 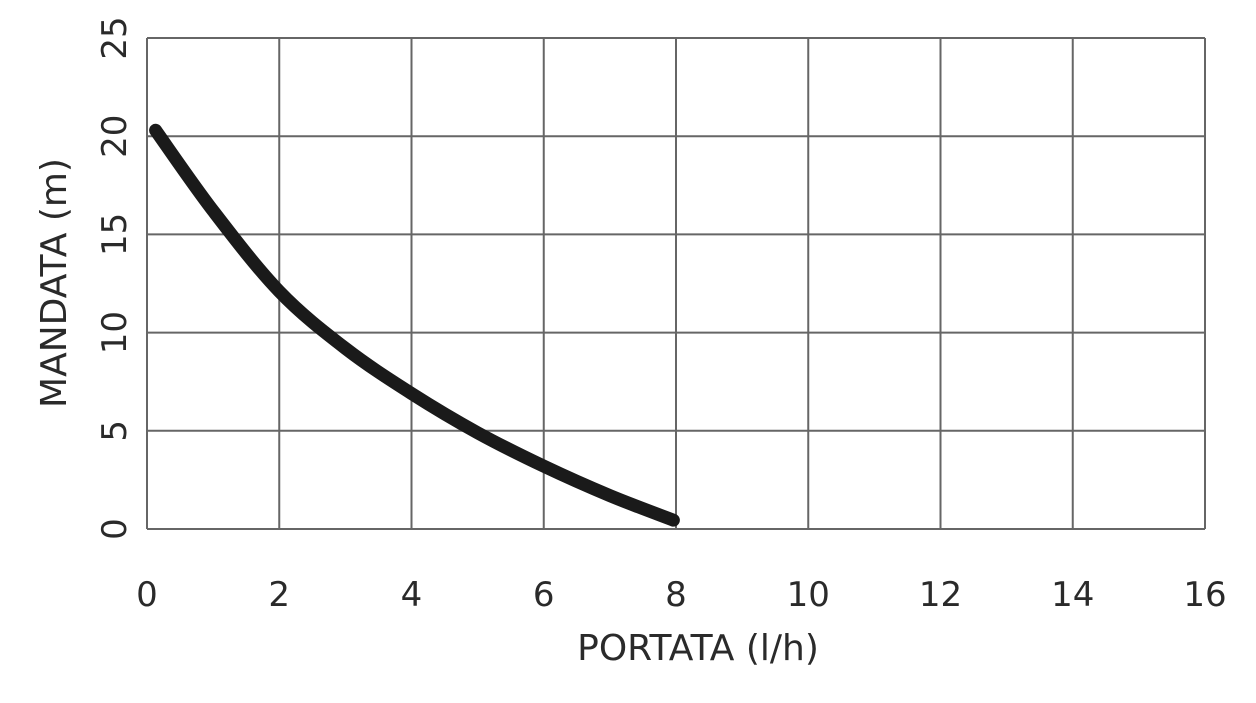 I want to click on x-tick-label: 10, so click(x=808, y=595).